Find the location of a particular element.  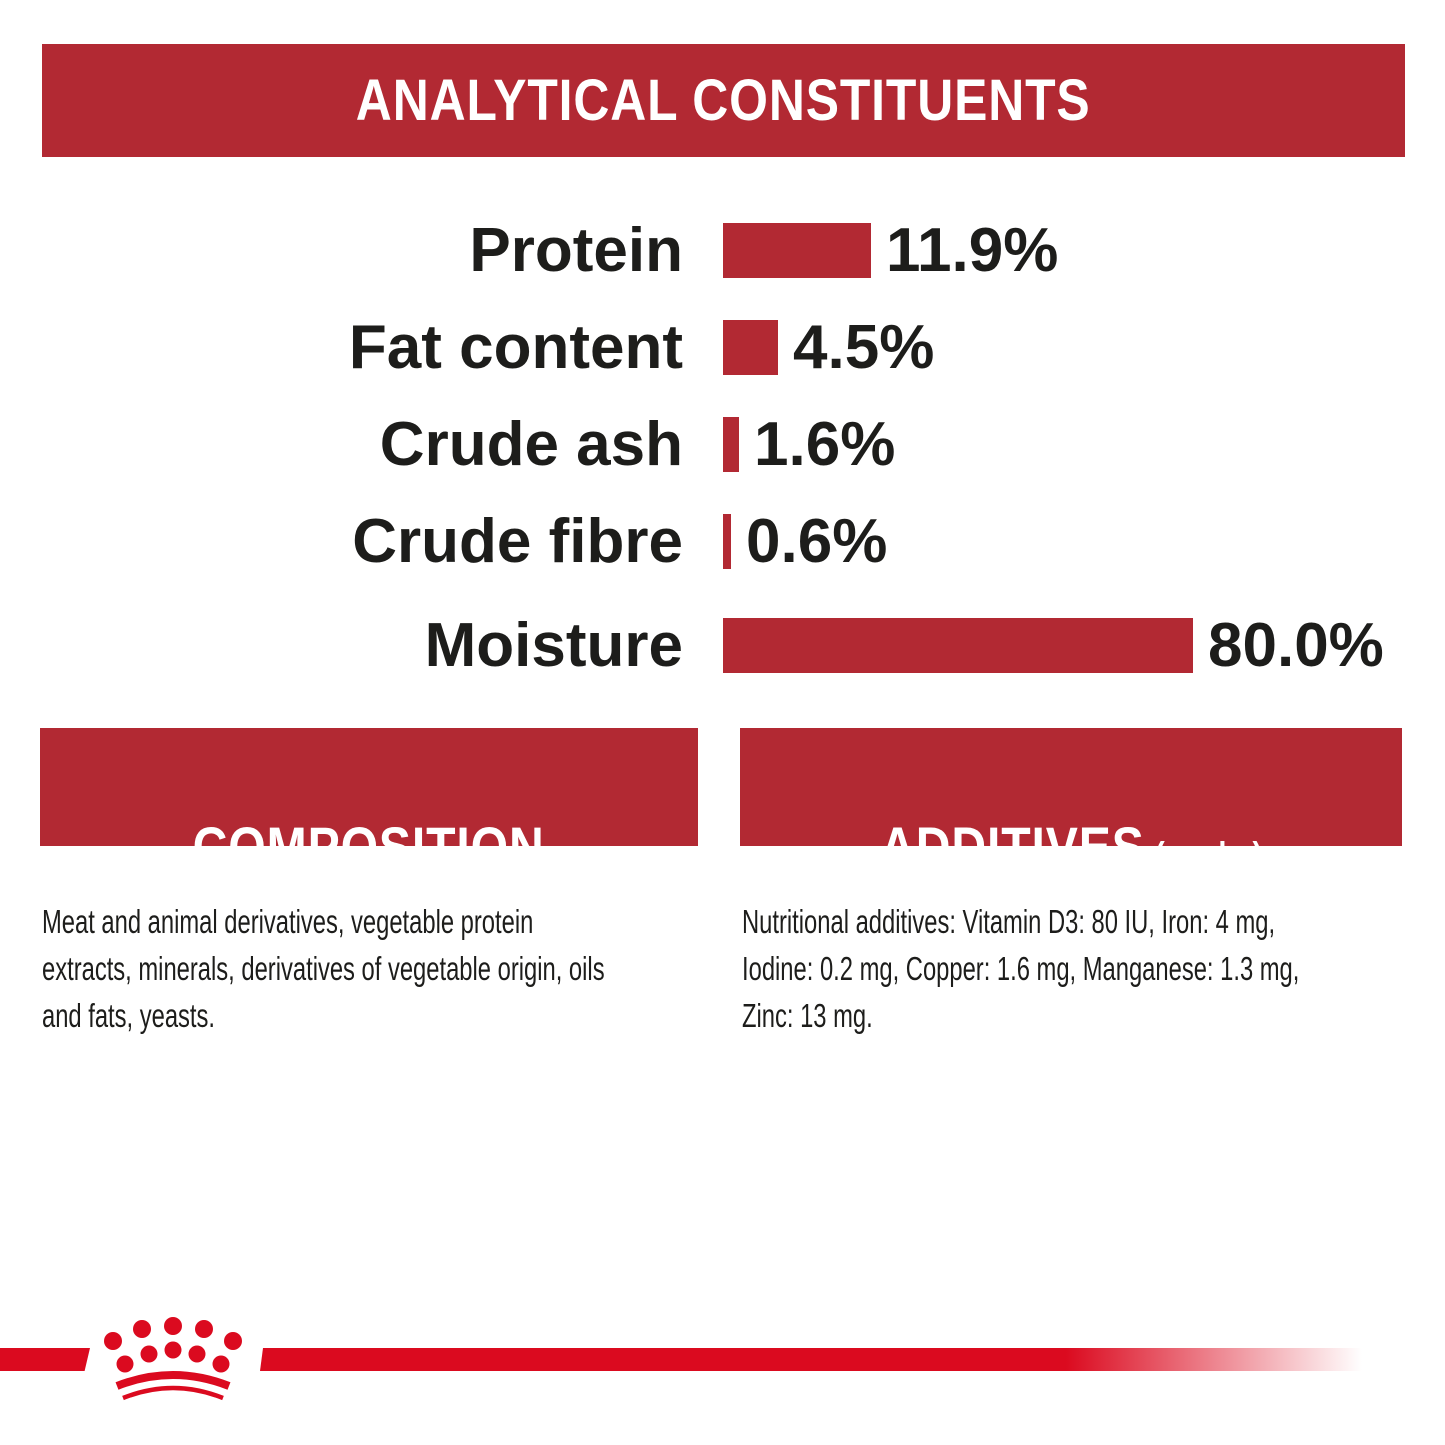

constituent-value: 0.6% is located at coordinates (817, 541).